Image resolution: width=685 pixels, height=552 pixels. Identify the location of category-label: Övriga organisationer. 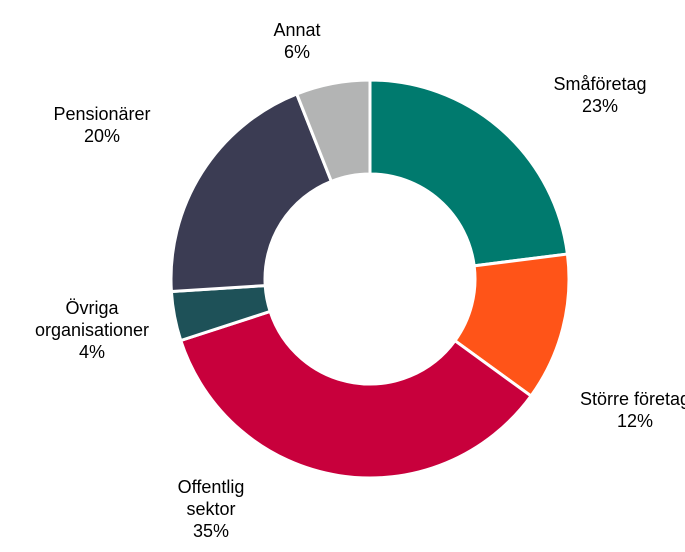
(92, 319).